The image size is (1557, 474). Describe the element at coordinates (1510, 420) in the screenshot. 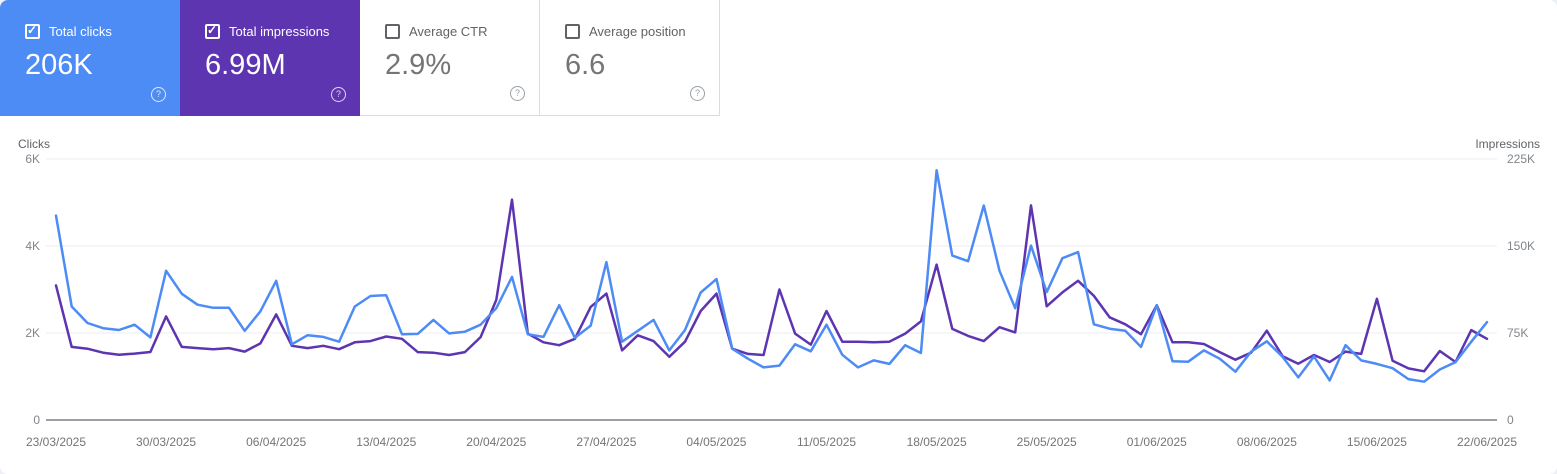

I see `right-axis-tick: 0` at that location.